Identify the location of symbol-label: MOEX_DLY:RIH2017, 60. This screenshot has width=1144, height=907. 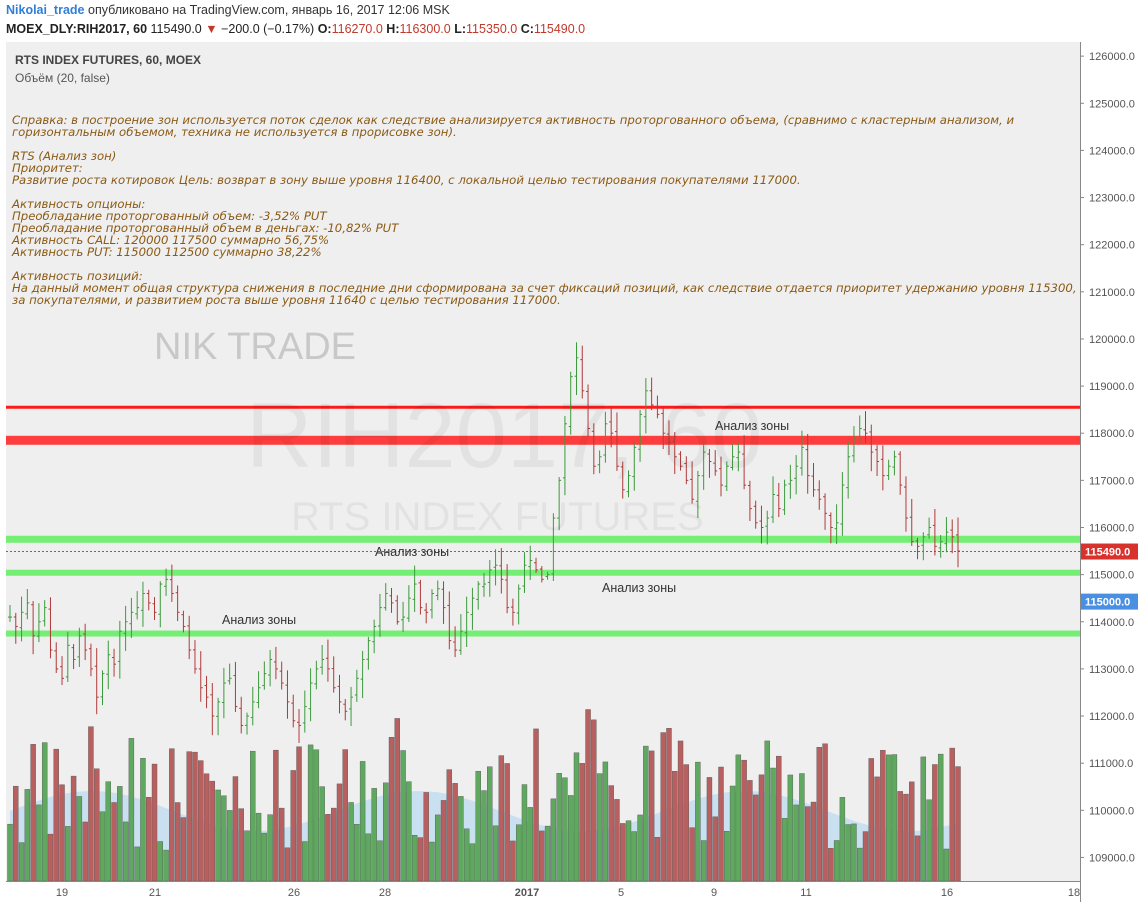
(77, 29).